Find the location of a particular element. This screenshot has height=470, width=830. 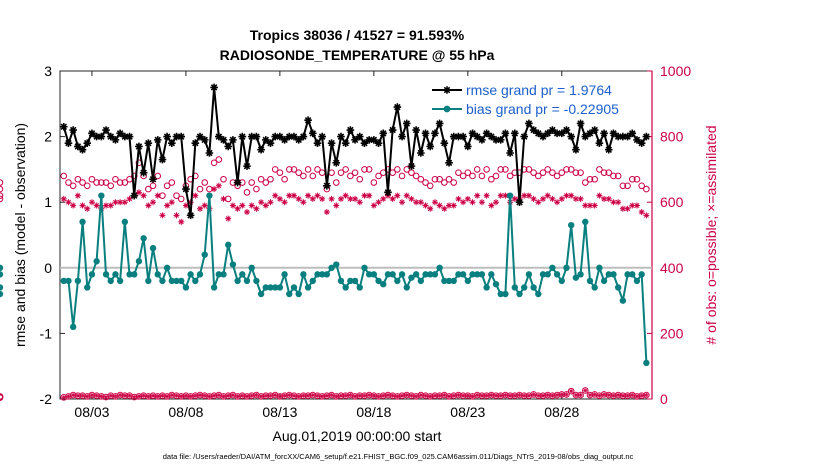

y-axis-left-label: rmse and bias (model - observation) is located at coordinates (20, 235).